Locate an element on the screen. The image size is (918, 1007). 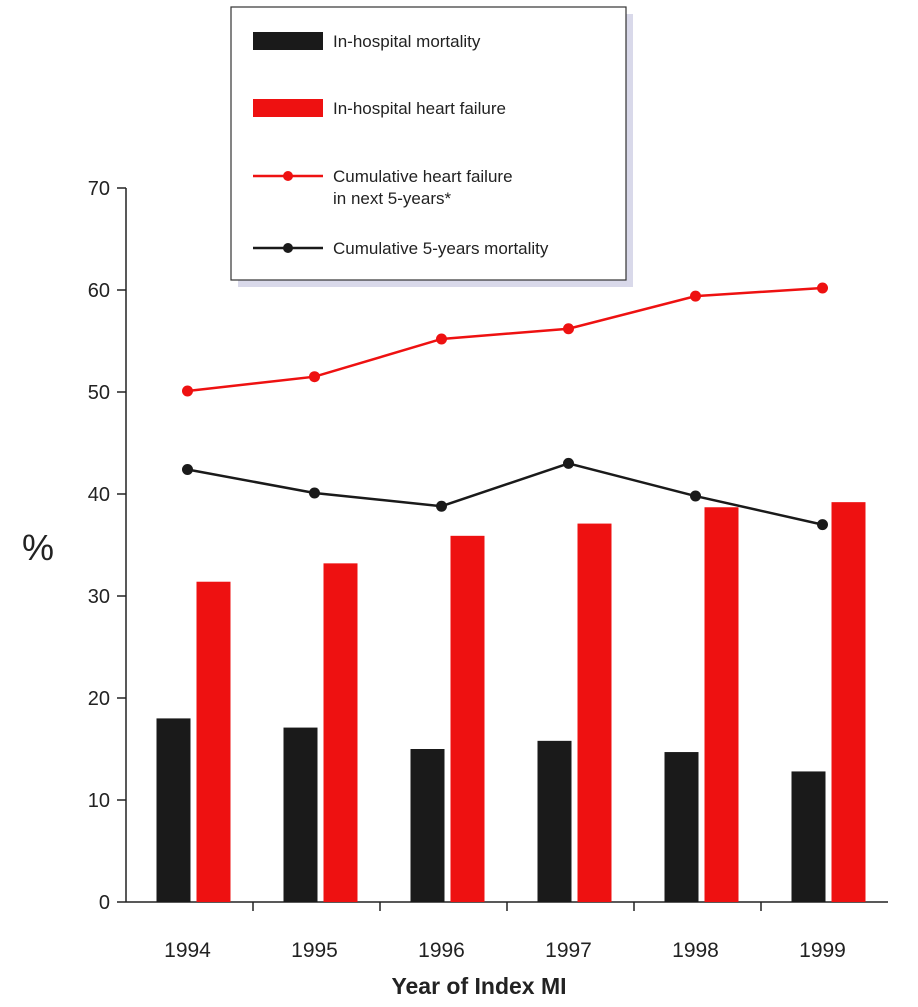
legend-label-line: in next 5-years* is located at coordinates (392, 198).